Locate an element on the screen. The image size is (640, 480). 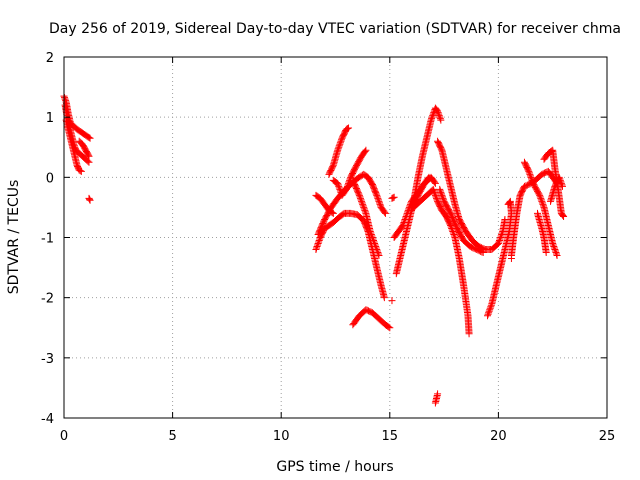
x-tick-label: 25 is located at coordinates (607, 436).